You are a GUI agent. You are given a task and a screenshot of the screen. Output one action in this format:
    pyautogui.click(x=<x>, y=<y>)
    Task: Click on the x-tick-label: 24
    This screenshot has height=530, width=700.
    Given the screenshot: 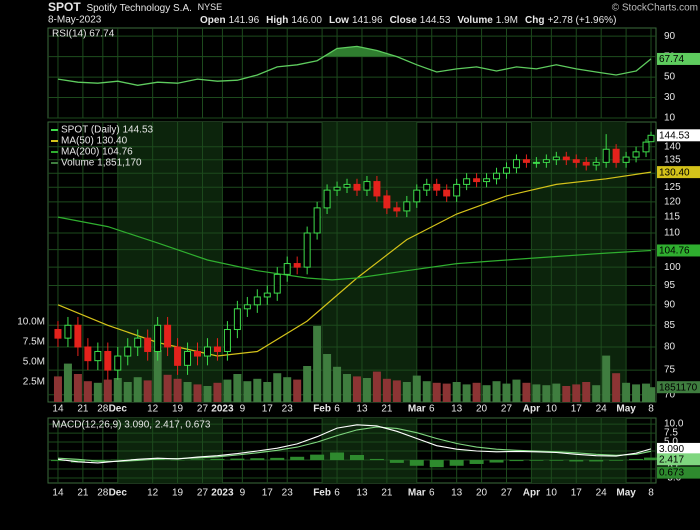 What is the action you would take?
    pyautogui.click(x=602, y=409)
    